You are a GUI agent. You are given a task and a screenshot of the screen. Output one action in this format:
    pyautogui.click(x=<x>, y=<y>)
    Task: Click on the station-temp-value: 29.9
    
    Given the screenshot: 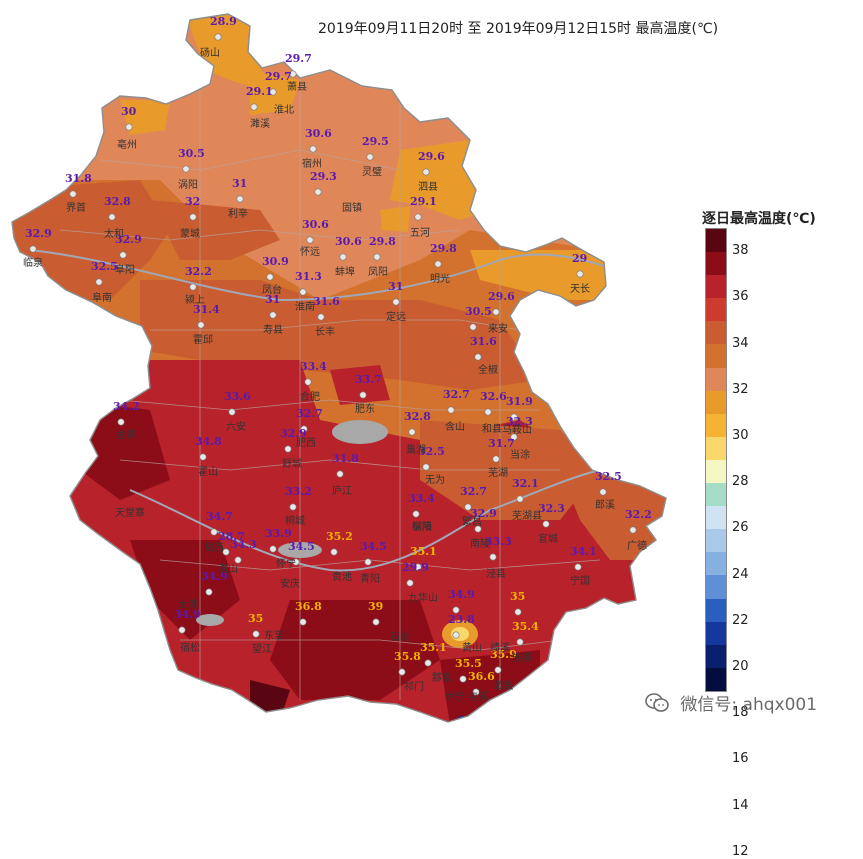 What is the action you would take?
    pyautogui.click(x=415, y=567)
    